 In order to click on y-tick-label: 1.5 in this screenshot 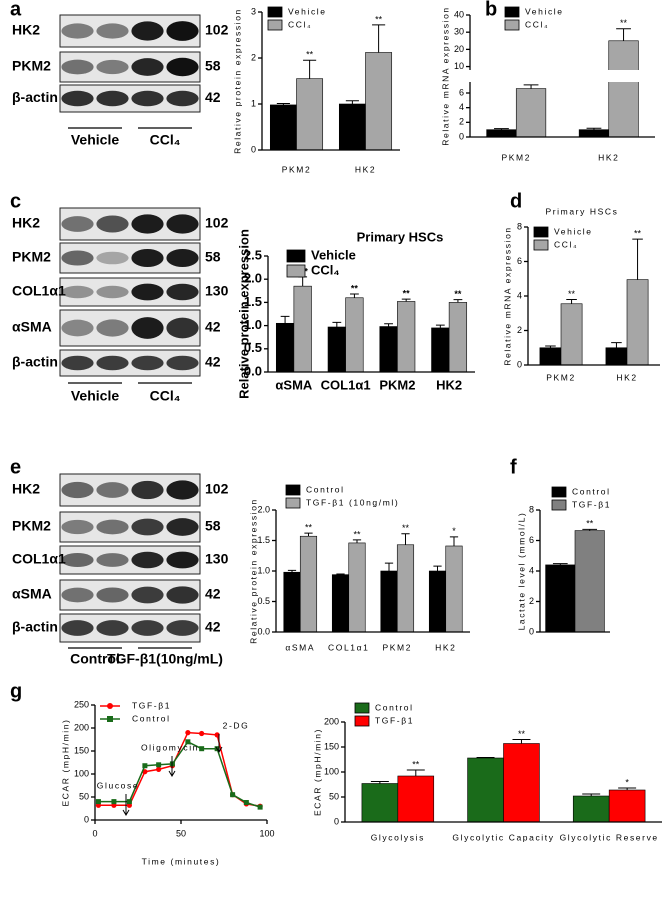, I will do `click(253, 301)`.